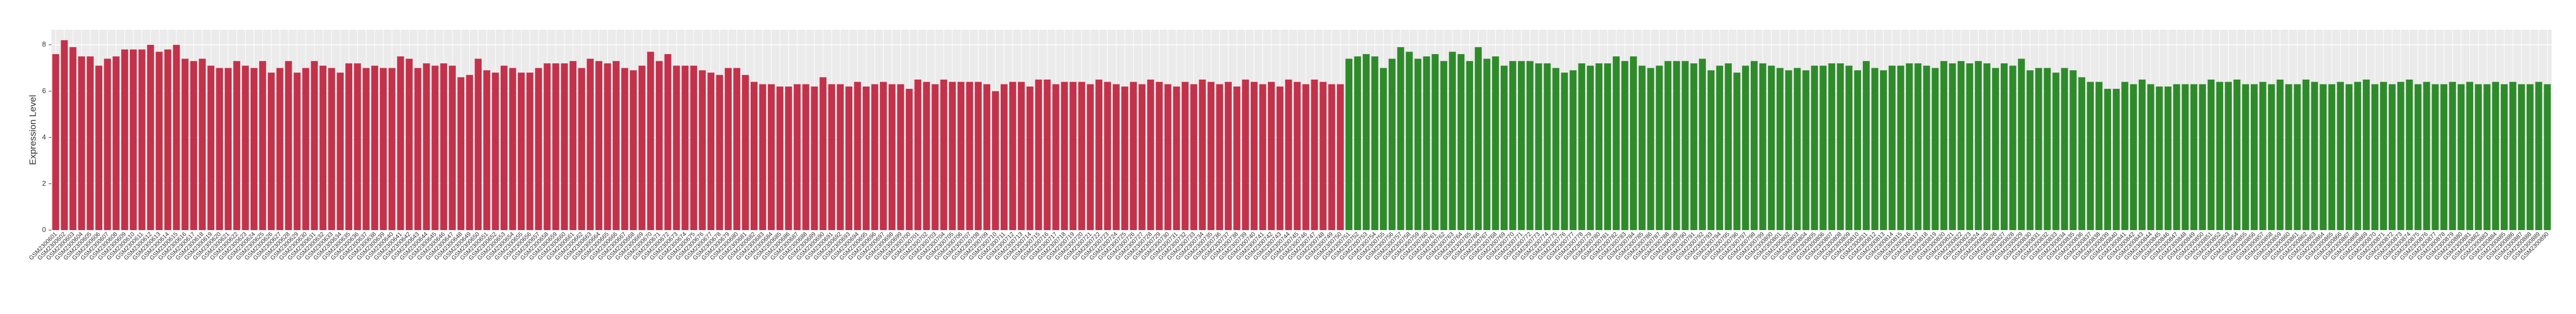  What do you see at coordinates (33, 130) in the screenshot?
I see `y-axis-title: Expression Level` at bounding box center [33, 130].